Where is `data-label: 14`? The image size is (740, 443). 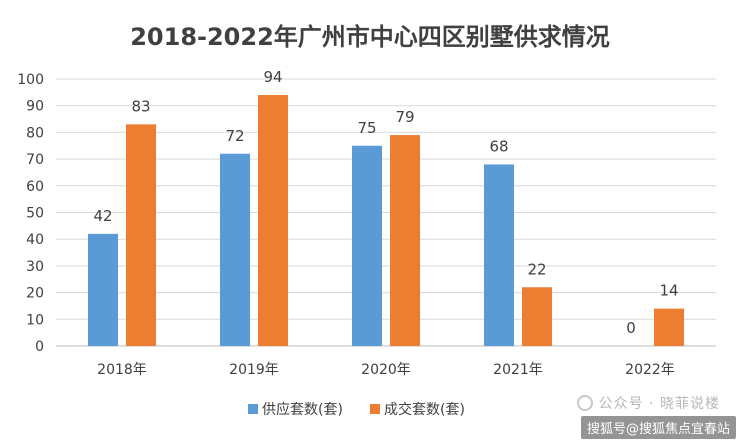
data-label: 14 is located at coordinates (668, 291).